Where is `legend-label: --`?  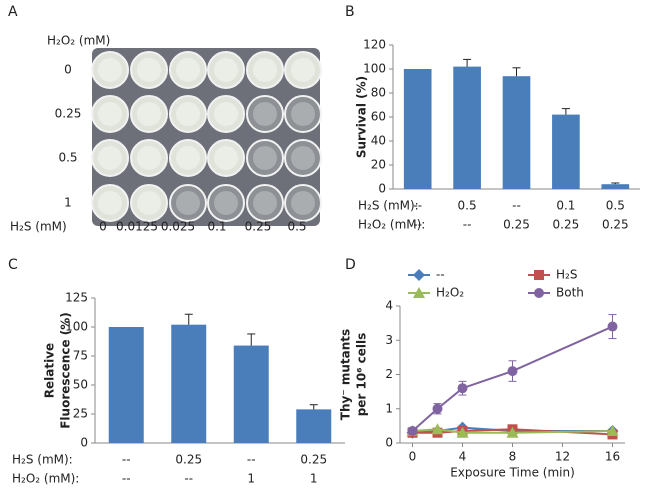
legend-label: -- is located at coordinates (440, 275).